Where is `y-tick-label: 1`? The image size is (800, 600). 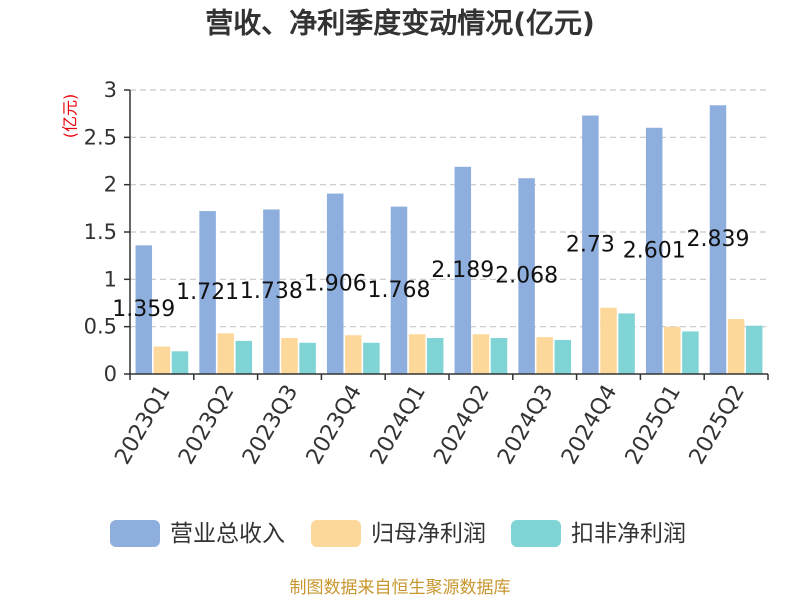 y-tick-label: 1 is located at coordinates (110, 279).